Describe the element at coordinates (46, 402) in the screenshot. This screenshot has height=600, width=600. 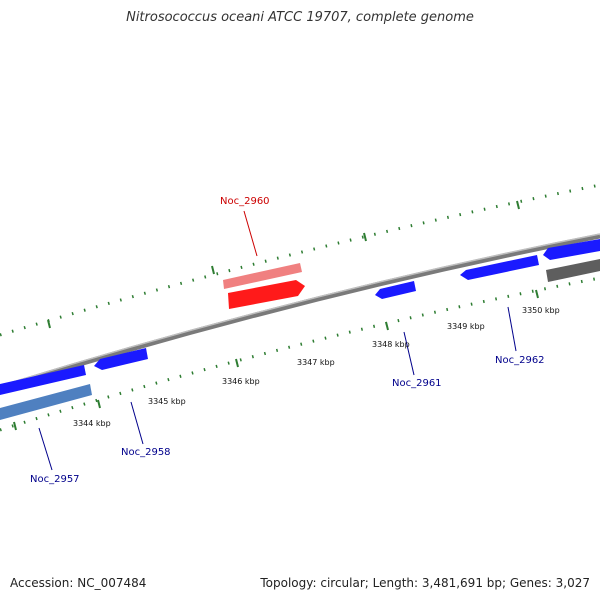
I see `gene-noc-2957-light` at that location.